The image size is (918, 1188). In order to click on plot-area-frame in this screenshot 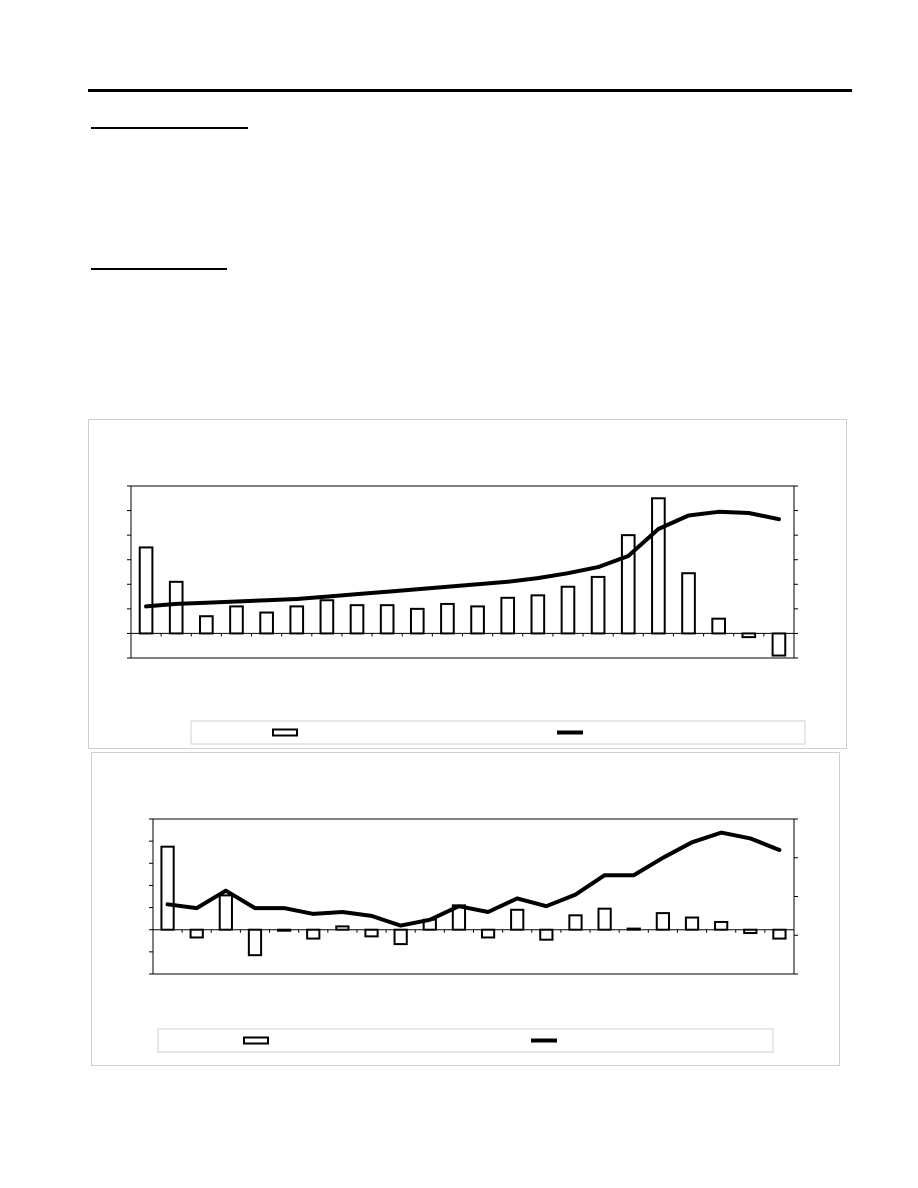, I will do `click(462, 572)`.